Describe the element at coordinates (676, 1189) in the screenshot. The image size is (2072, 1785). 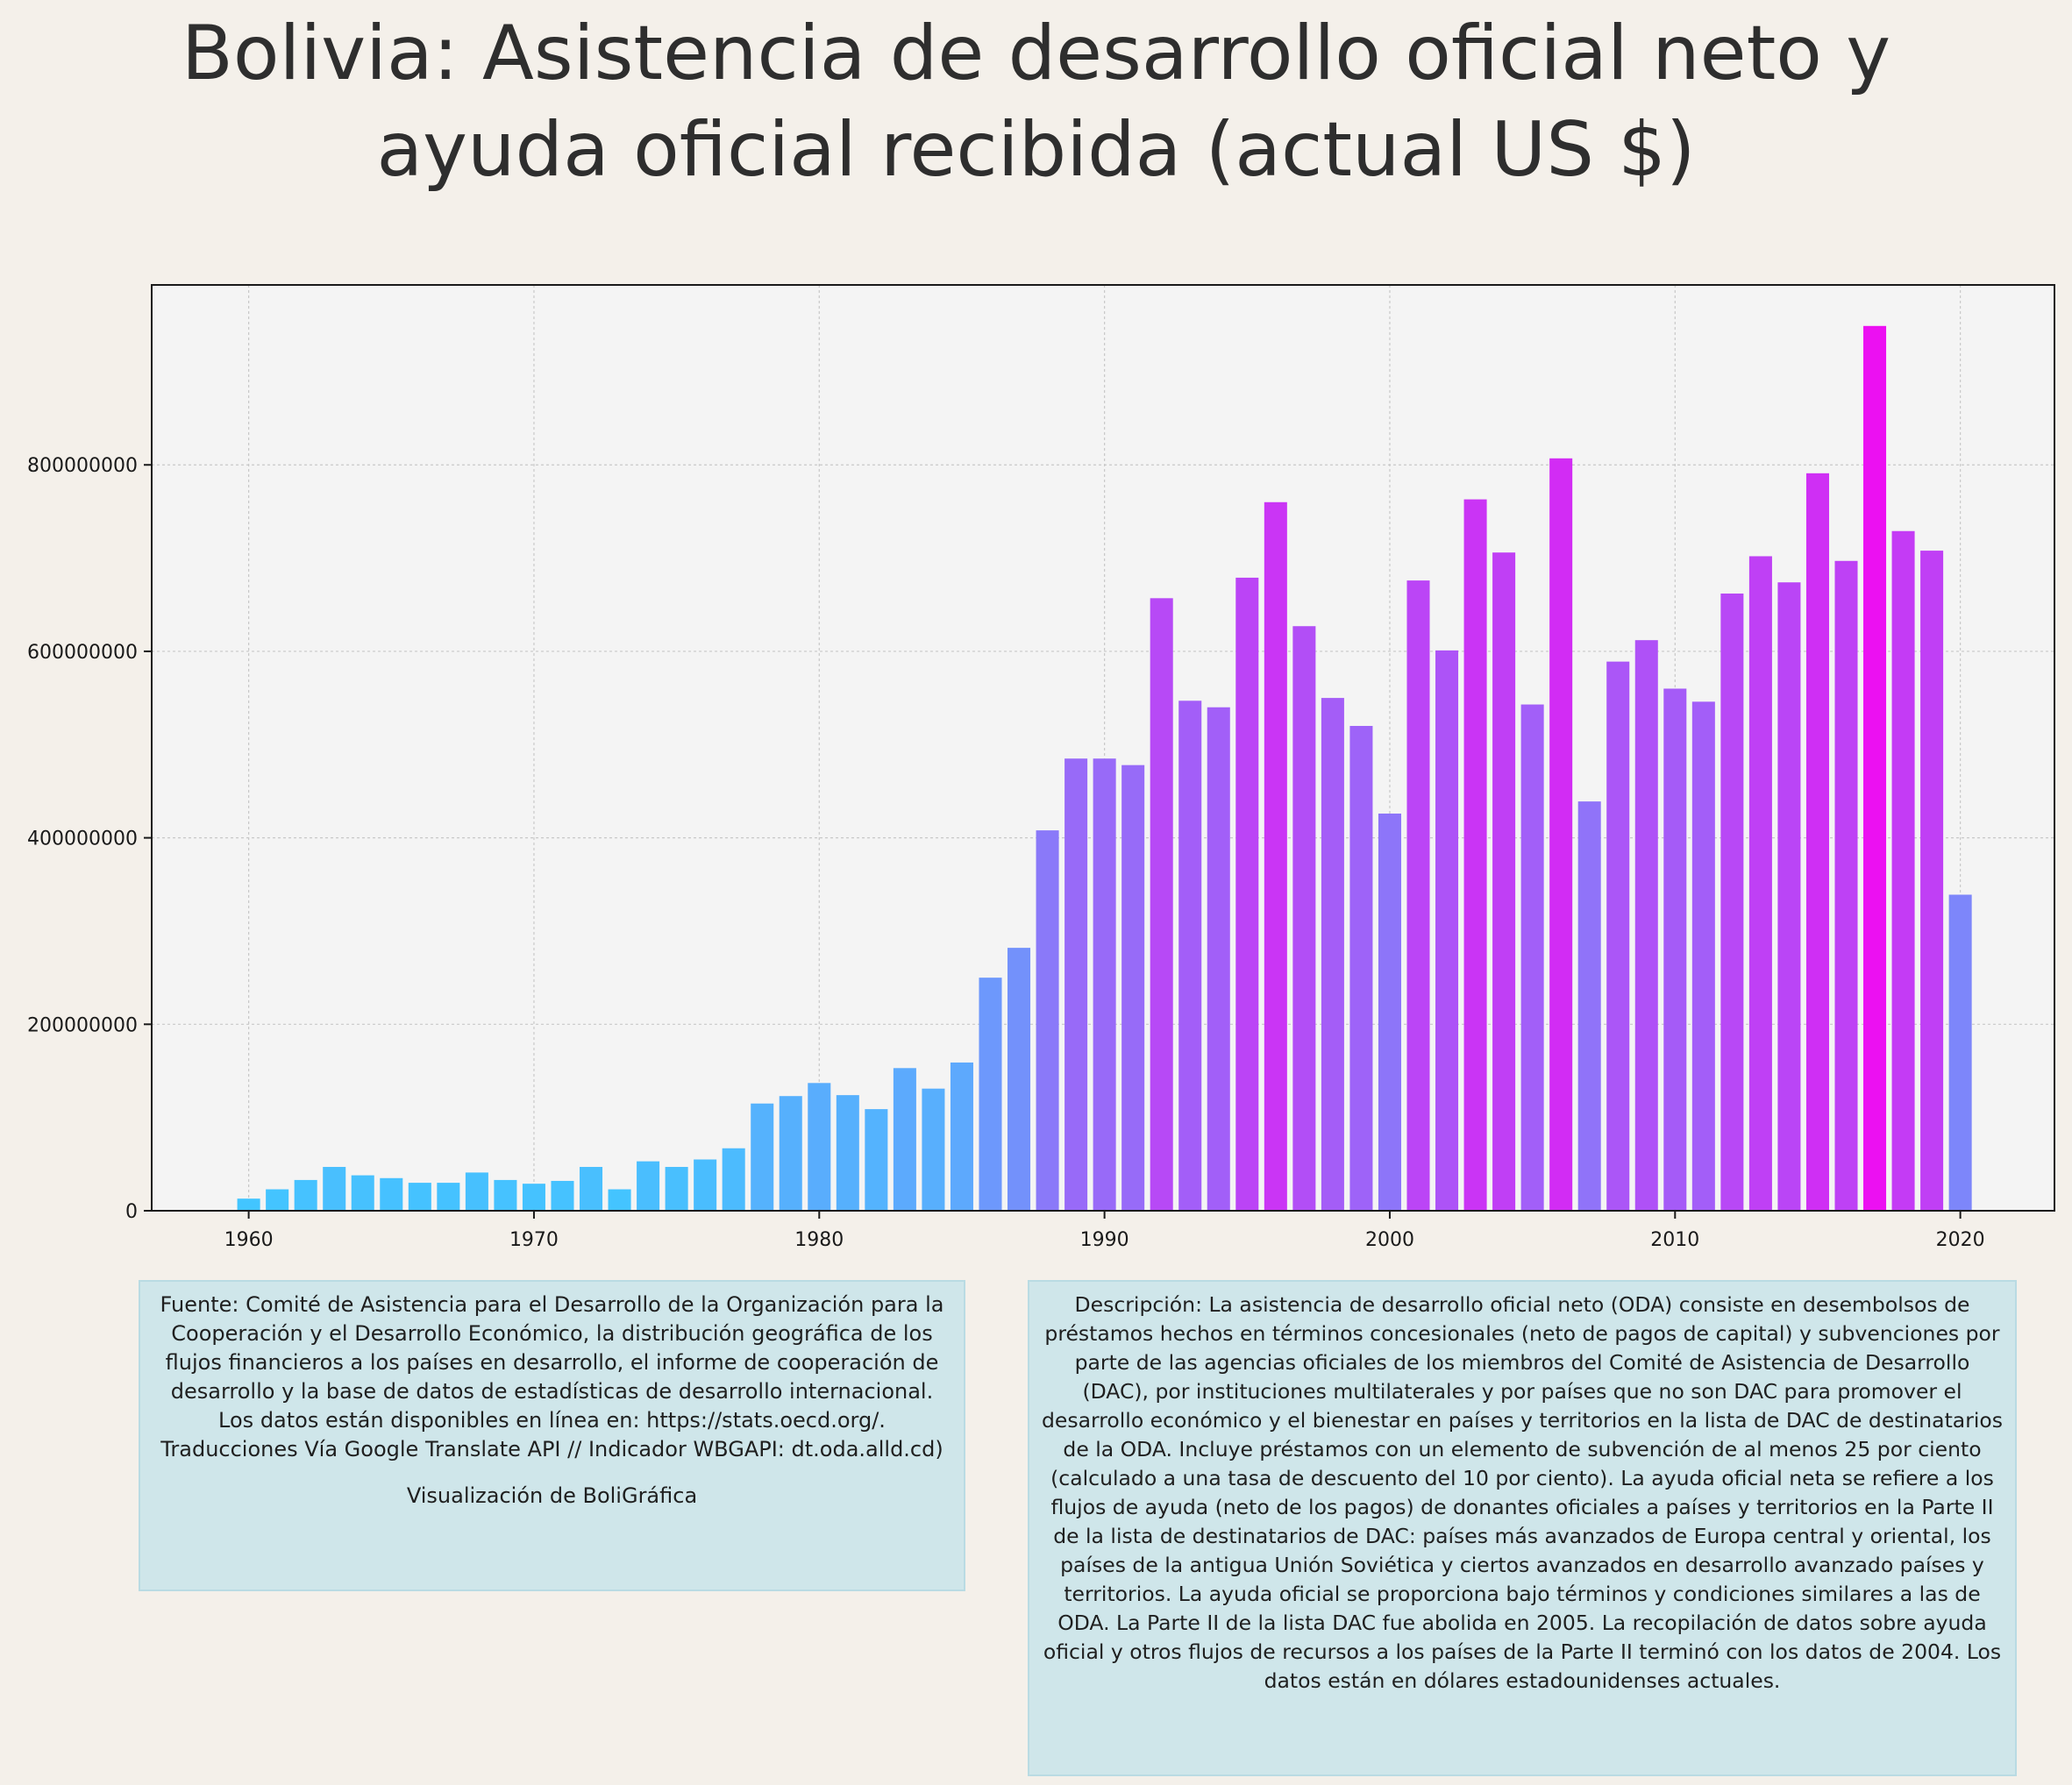
I see `bar-1975` at that location.